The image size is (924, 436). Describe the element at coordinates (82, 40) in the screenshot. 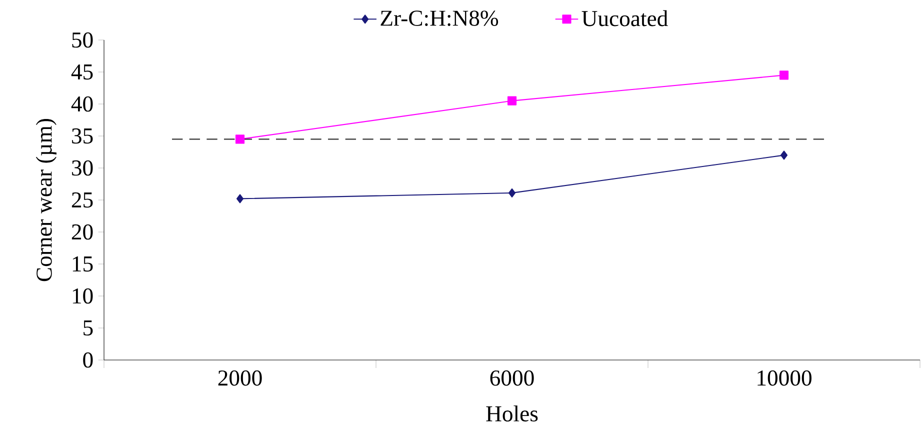

I see `y-tick-label: 50` at that location.